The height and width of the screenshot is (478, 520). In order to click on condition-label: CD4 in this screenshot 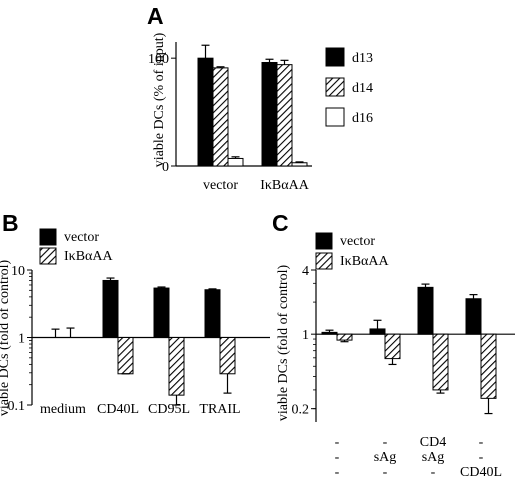, I will do `click(433, 442)`.